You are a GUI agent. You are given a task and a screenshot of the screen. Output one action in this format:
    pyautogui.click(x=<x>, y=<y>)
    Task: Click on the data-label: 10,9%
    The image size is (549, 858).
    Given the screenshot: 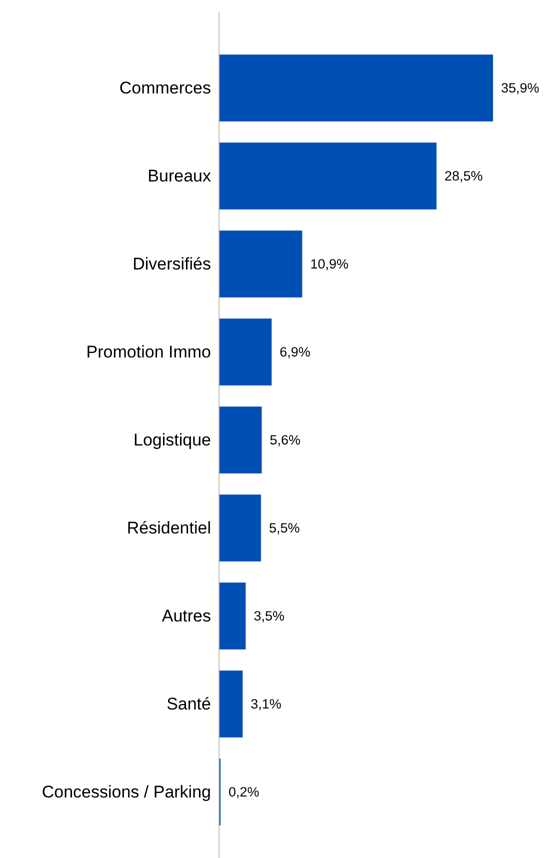 What is the action you would take?
    pyautogui.click(x=329, y=264)
    